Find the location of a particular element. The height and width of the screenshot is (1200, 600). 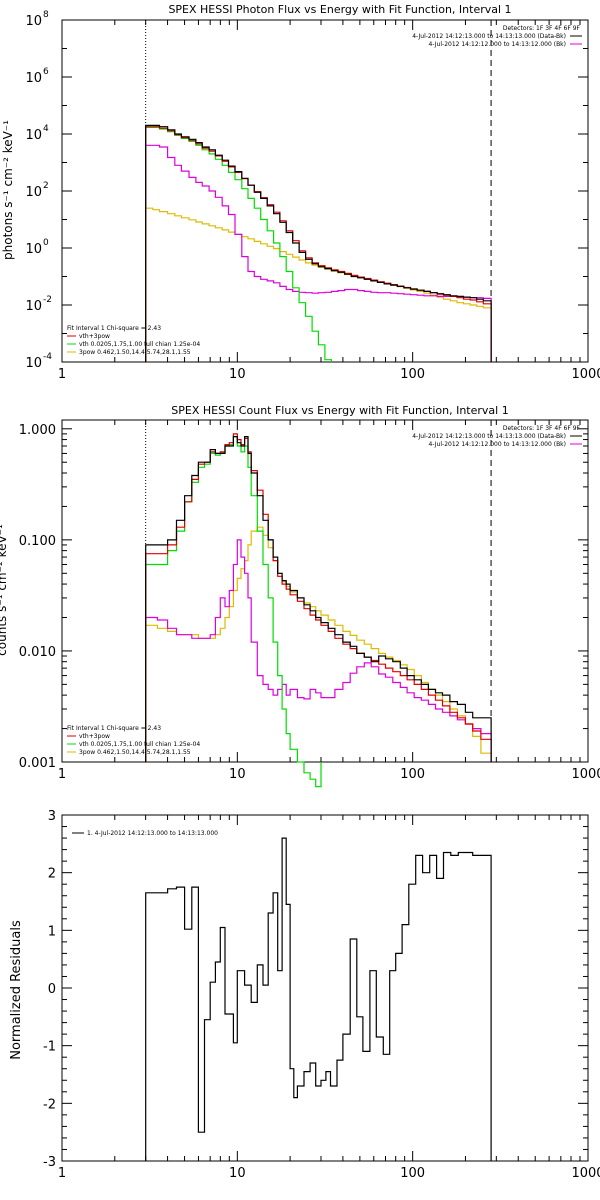

y-tick-exp: 0 is located at coordinates (46, 243).